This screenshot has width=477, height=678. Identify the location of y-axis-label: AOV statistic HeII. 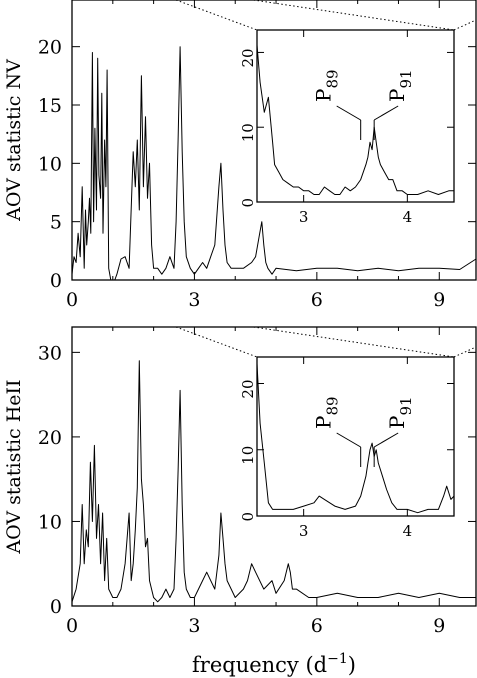
(14, 466).